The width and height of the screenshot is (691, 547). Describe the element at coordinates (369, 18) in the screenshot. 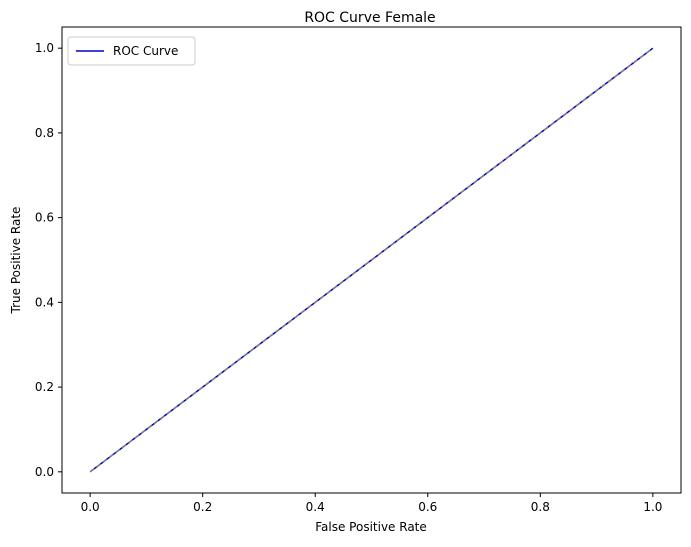

I see `chart-title: ROC Curve Female` at that location.